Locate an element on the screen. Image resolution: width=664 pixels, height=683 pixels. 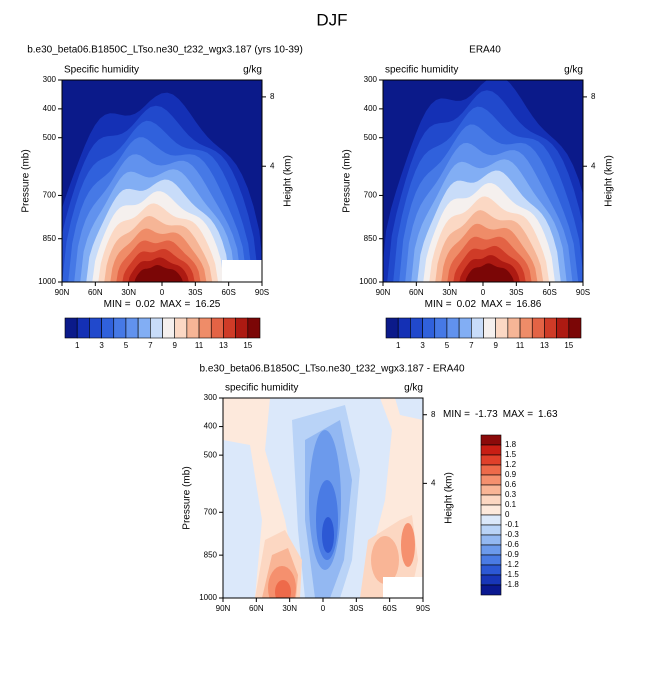
x-tick-label: 30S is located at coordinates (516, 292).